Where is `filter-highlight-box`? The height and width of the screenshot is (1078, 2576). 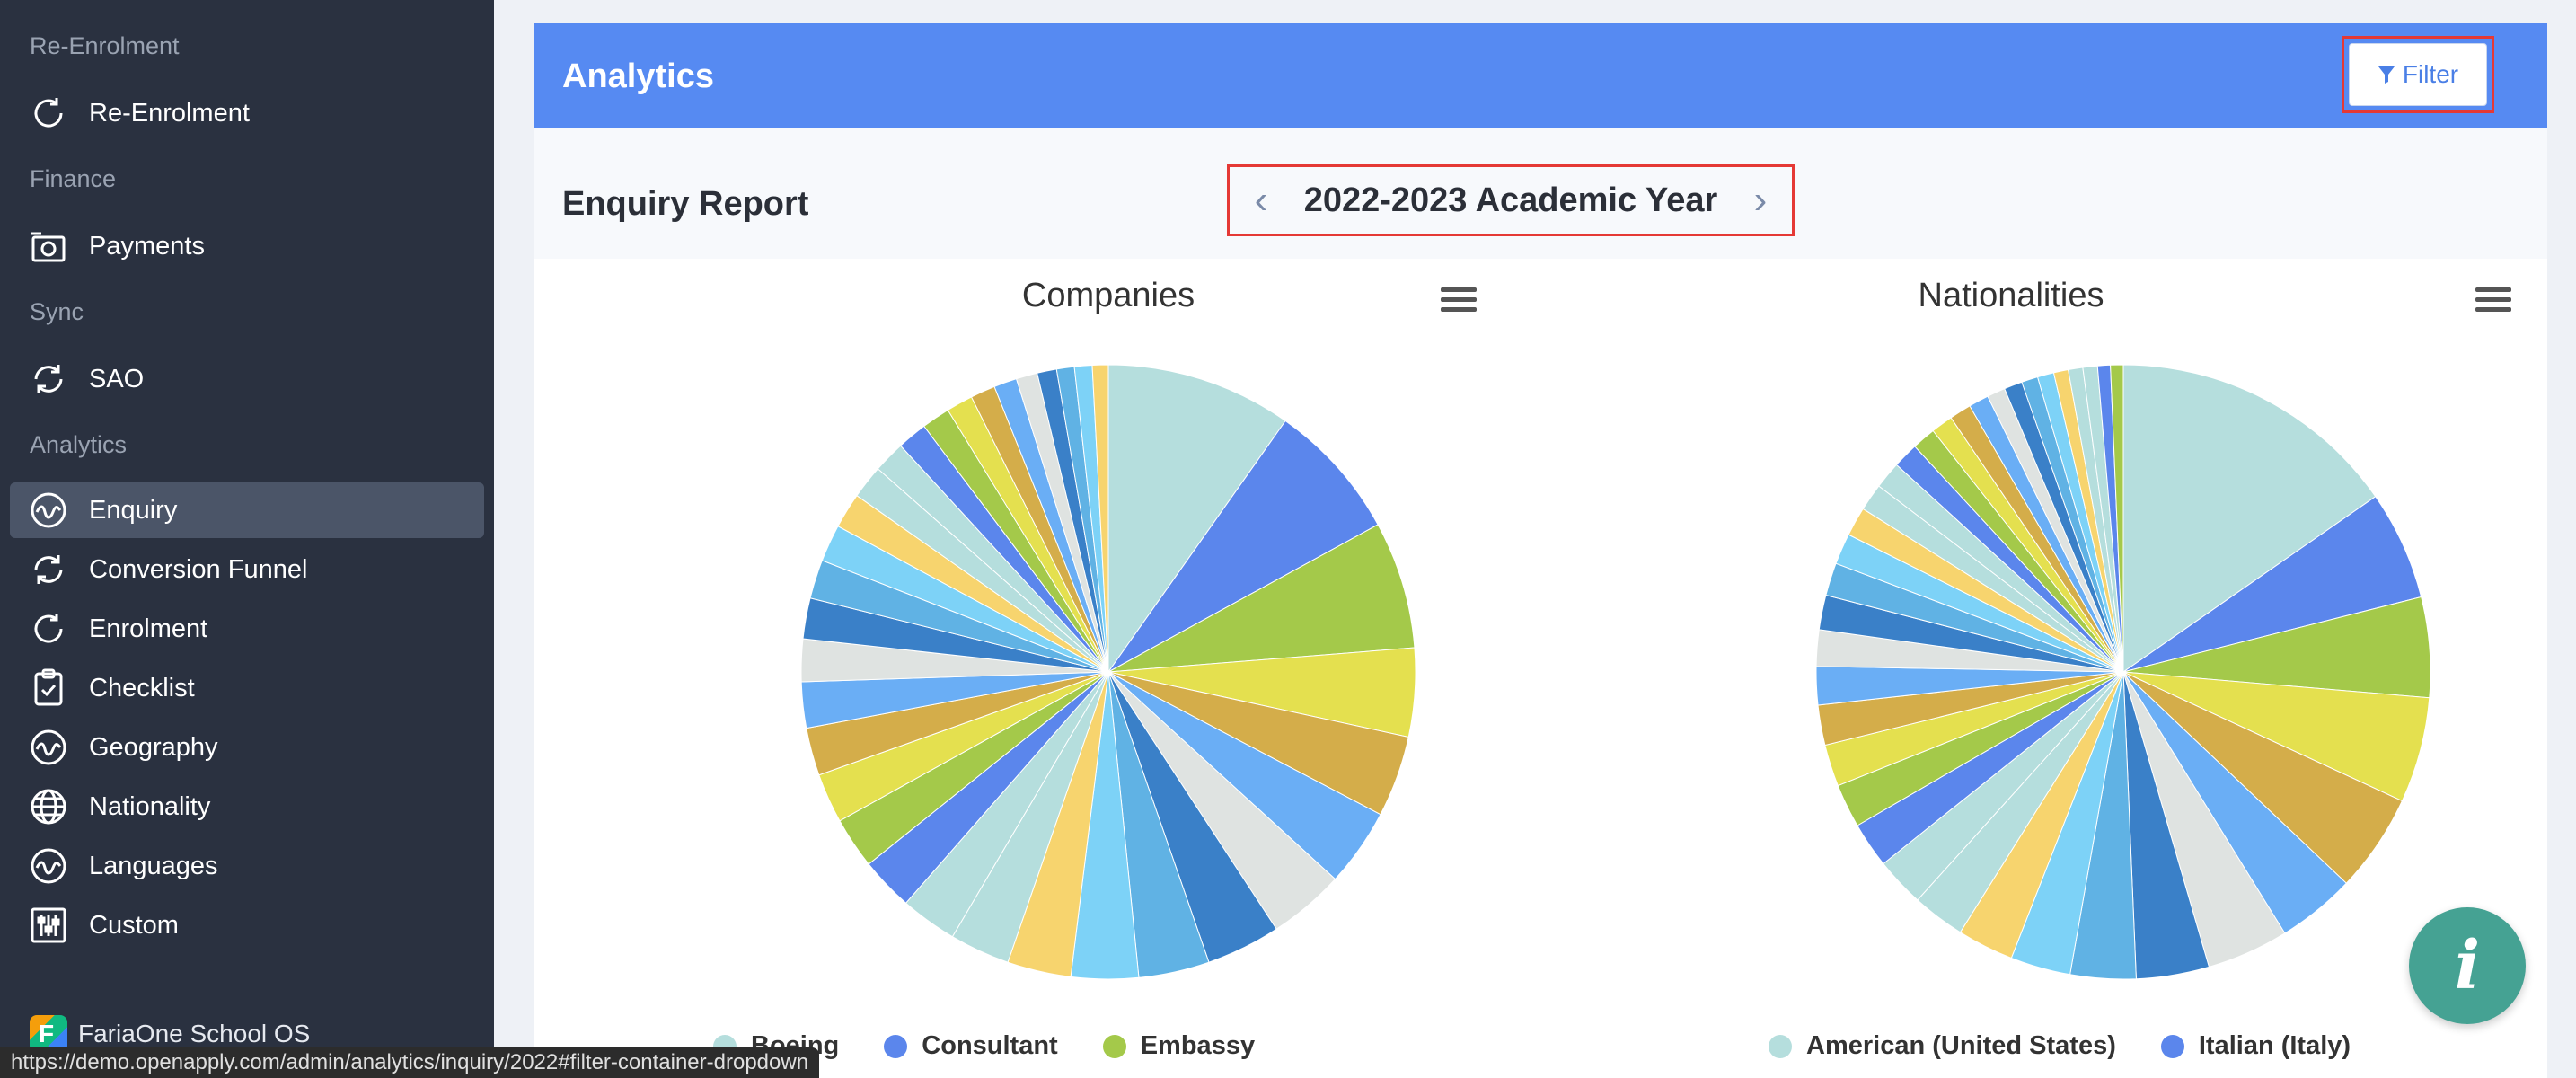
filter-highlight-box is located at coordinates (2418, 74).